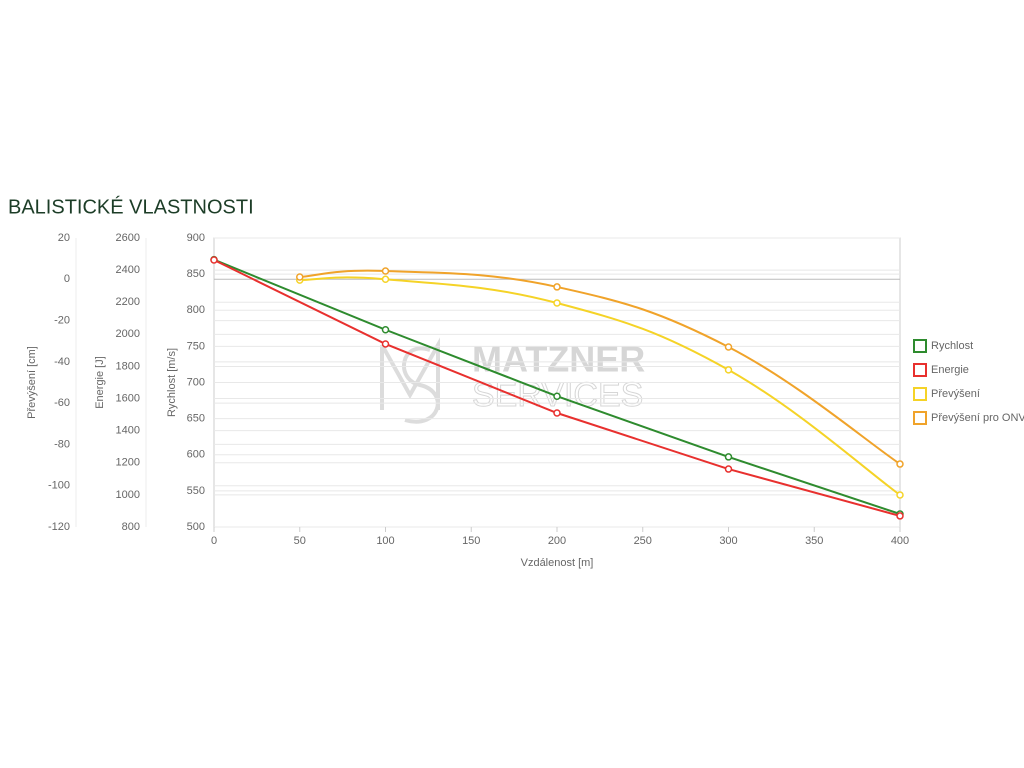 Image resolution: width=1024 pixels, height=768 pixels. I want to click on y-tick-label: 2600, so click(128, 238).